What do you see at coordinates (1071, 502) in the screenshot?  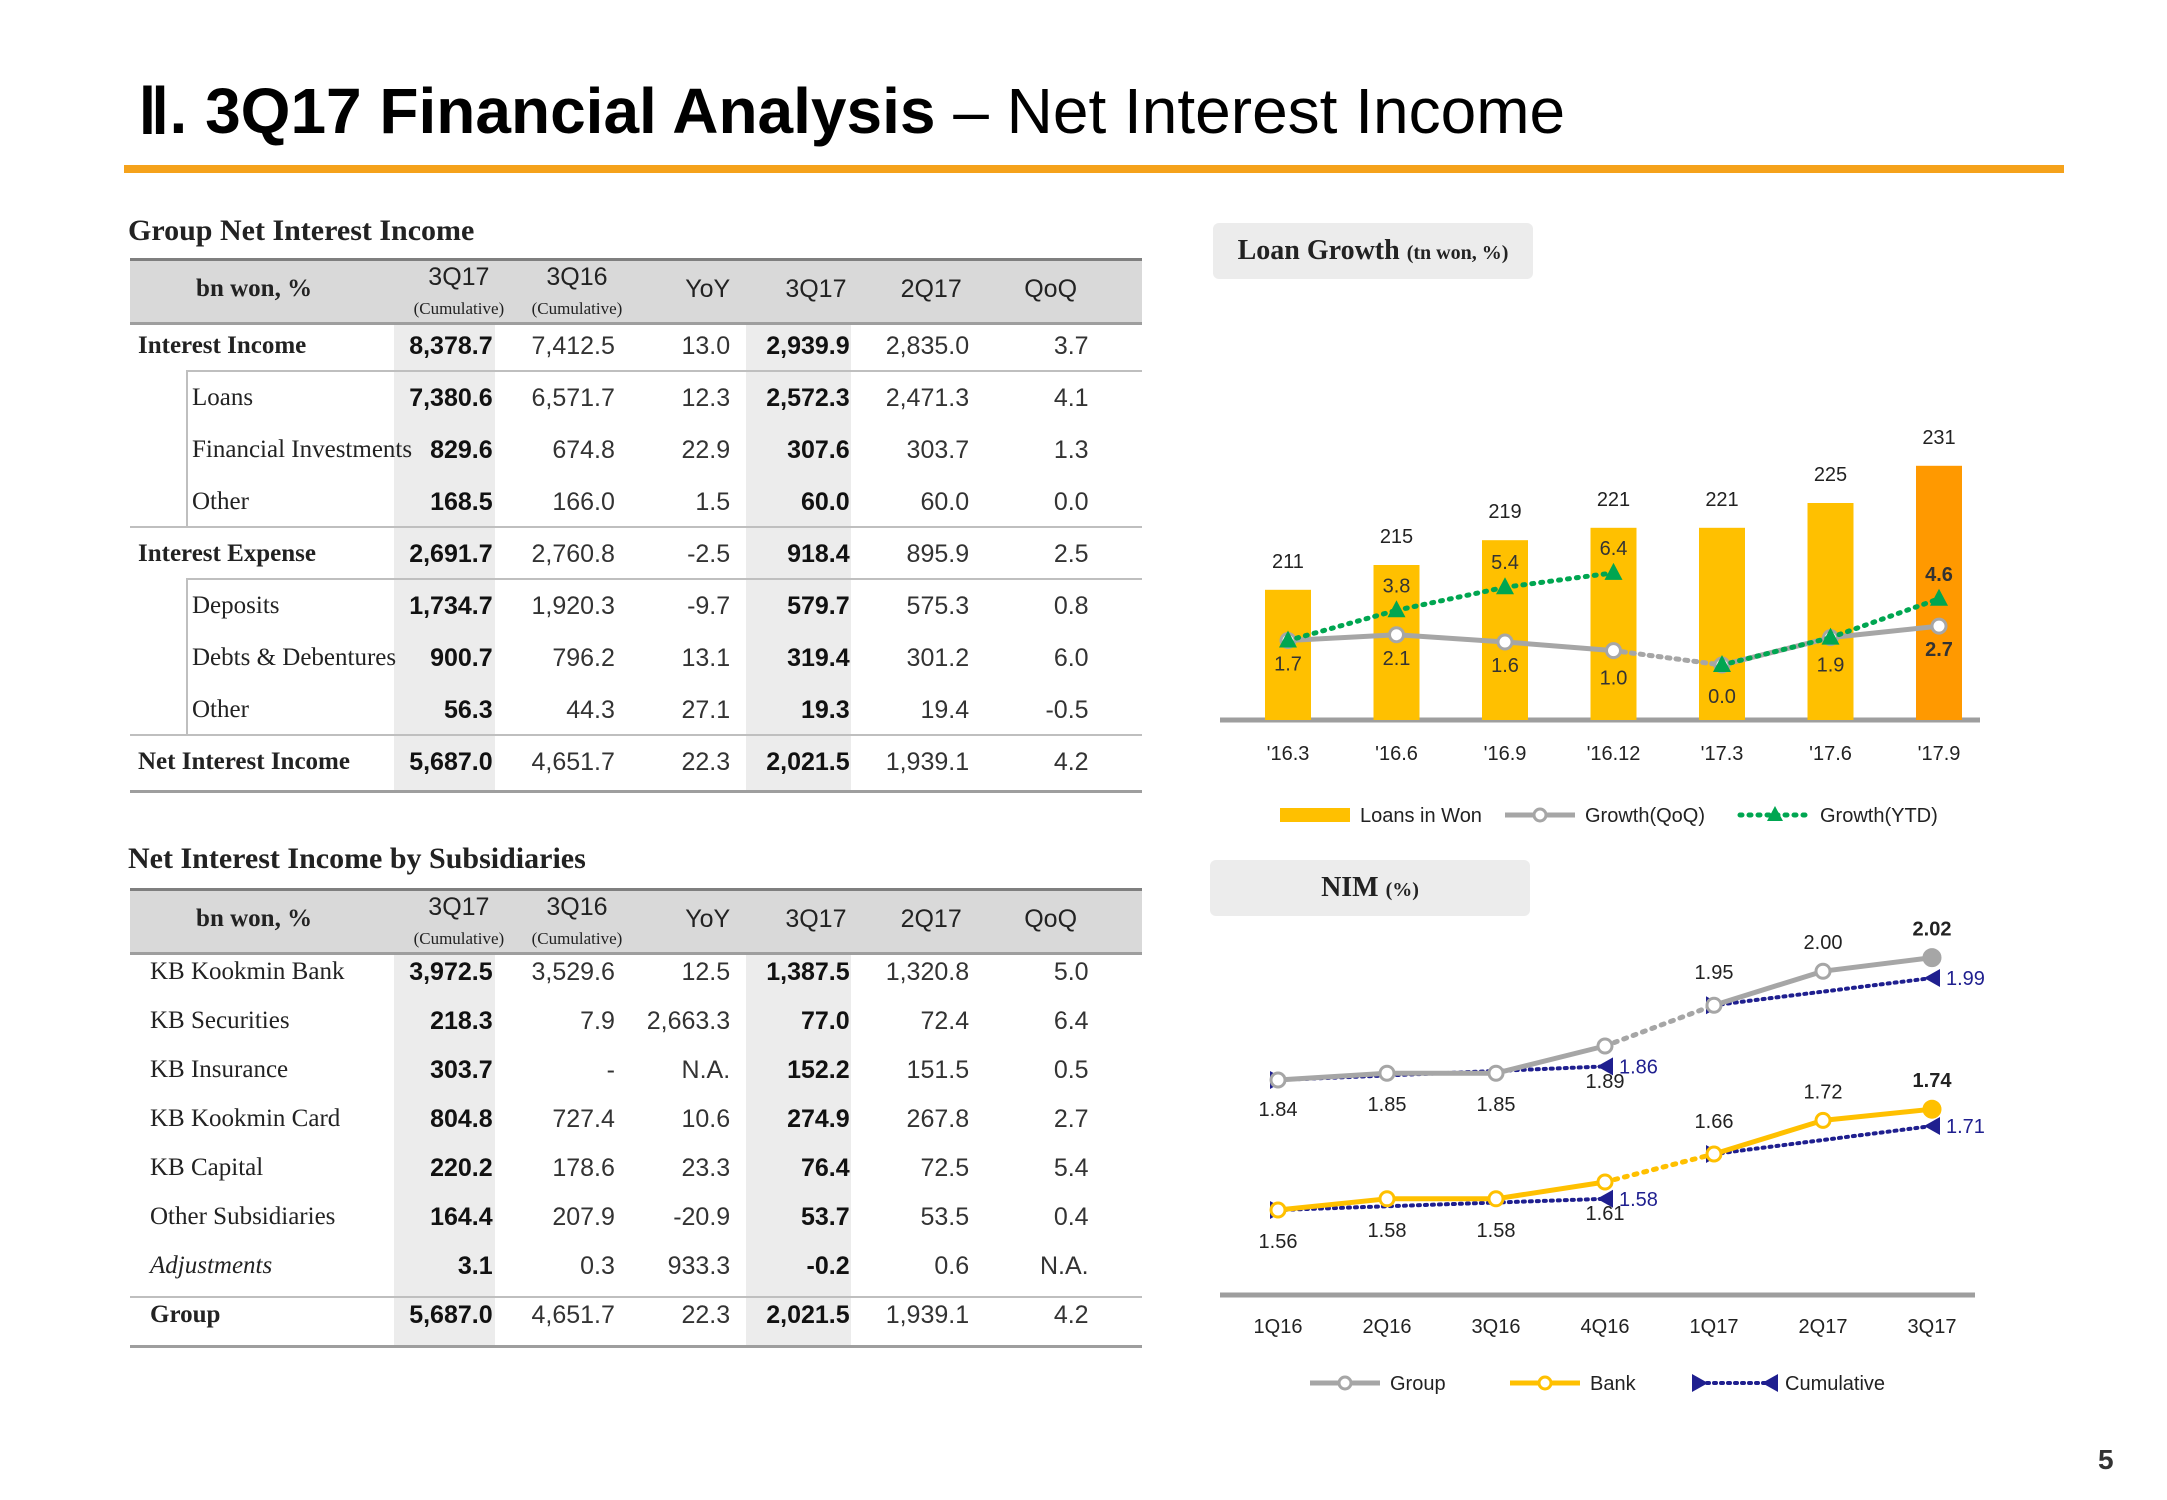 I see `cell-value: 0.0` at bounding box center [1071, 502].